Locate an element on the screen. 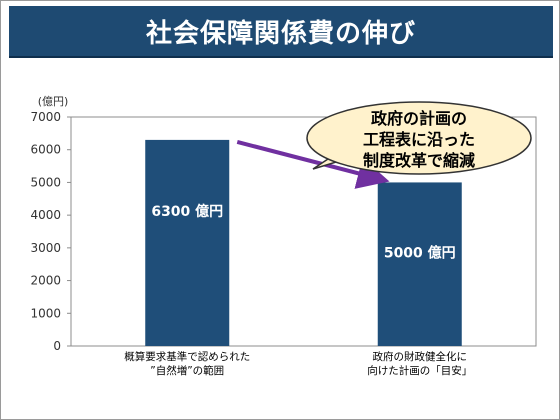 The width and height of the screenshot is (560, 420). x-category-label: 向けた計画の「目安」 is located at coordinates (419, 370).